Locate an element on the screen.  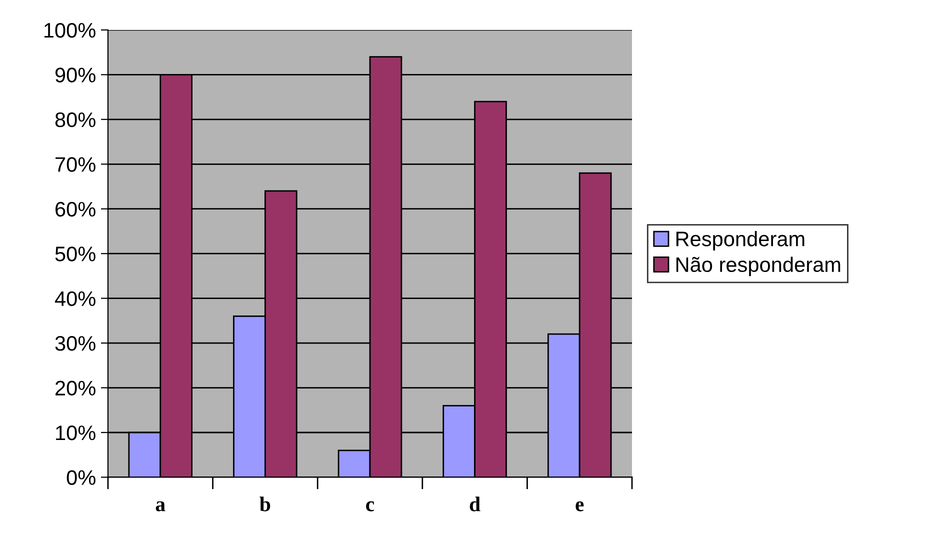
y-tick-label: 30% is located at coordinates (75, 343).